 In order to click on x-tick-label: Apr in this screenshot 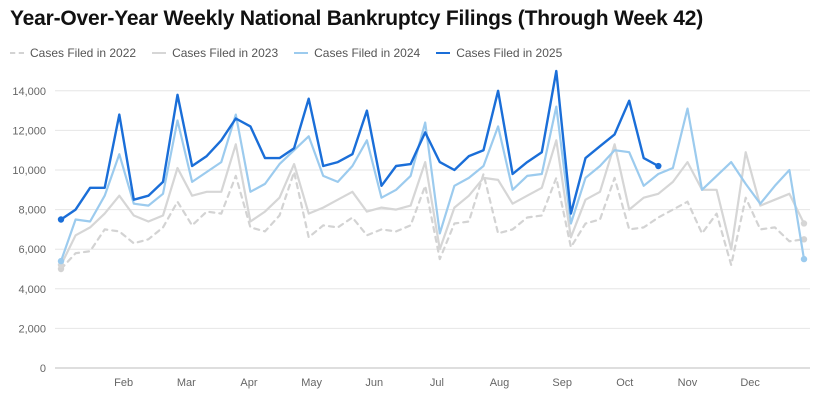, I will do `click(248, 383)`.